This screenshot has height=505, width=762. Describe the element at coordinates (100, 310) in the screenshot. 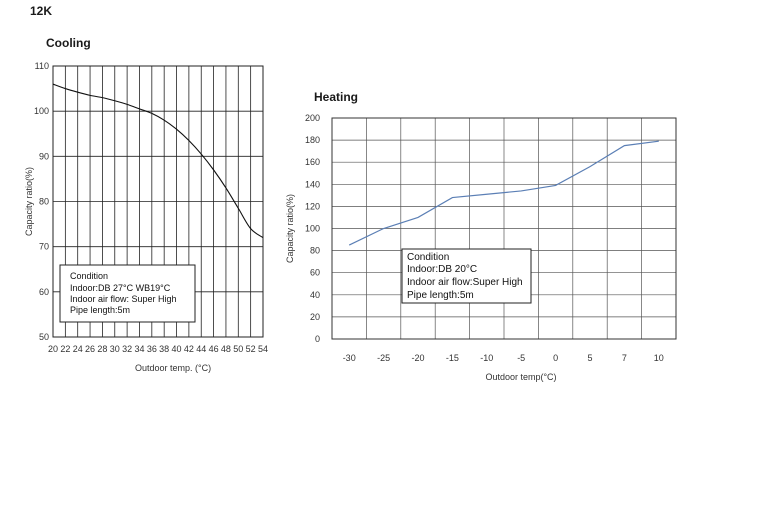

I see `cooling-condition-line: Pipe length:5m` at that location.